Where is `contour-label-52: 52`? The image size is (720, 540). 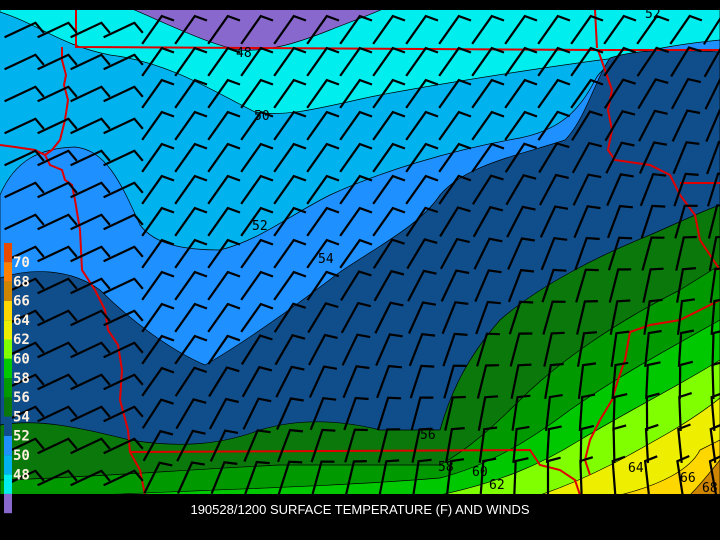 contour-label-52: 52 is located at coordinates (260, 226).